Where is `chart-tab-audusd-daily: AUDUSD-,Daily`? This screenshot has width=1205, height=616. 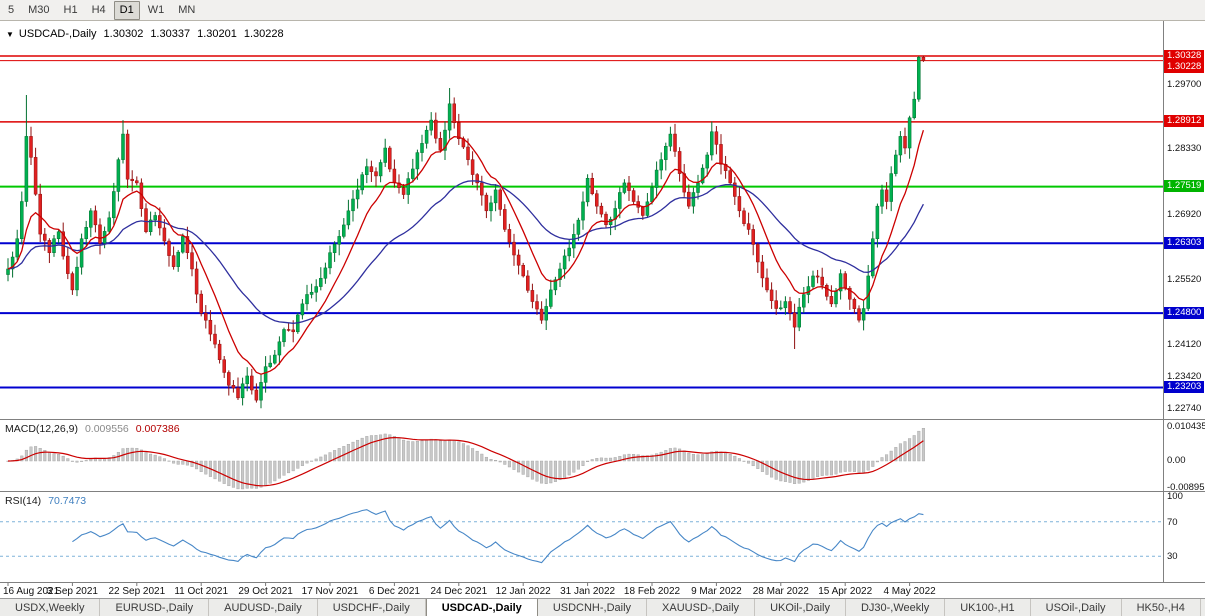 chart-tab-audusd-daily: AUDUSD-,Daily is located at coordinates (263, 607).